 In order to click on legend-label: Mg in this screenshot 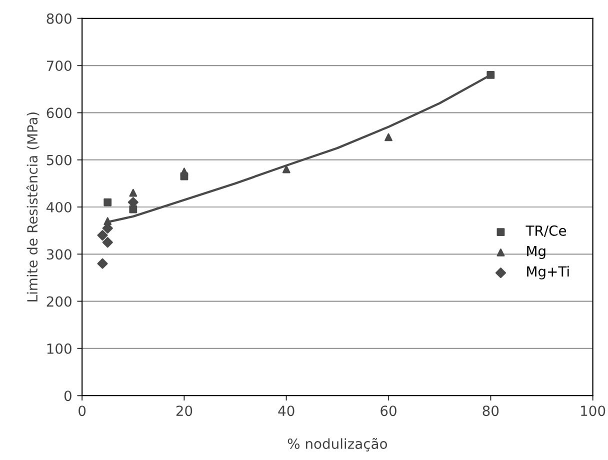, I will do `click(536, 252)`.